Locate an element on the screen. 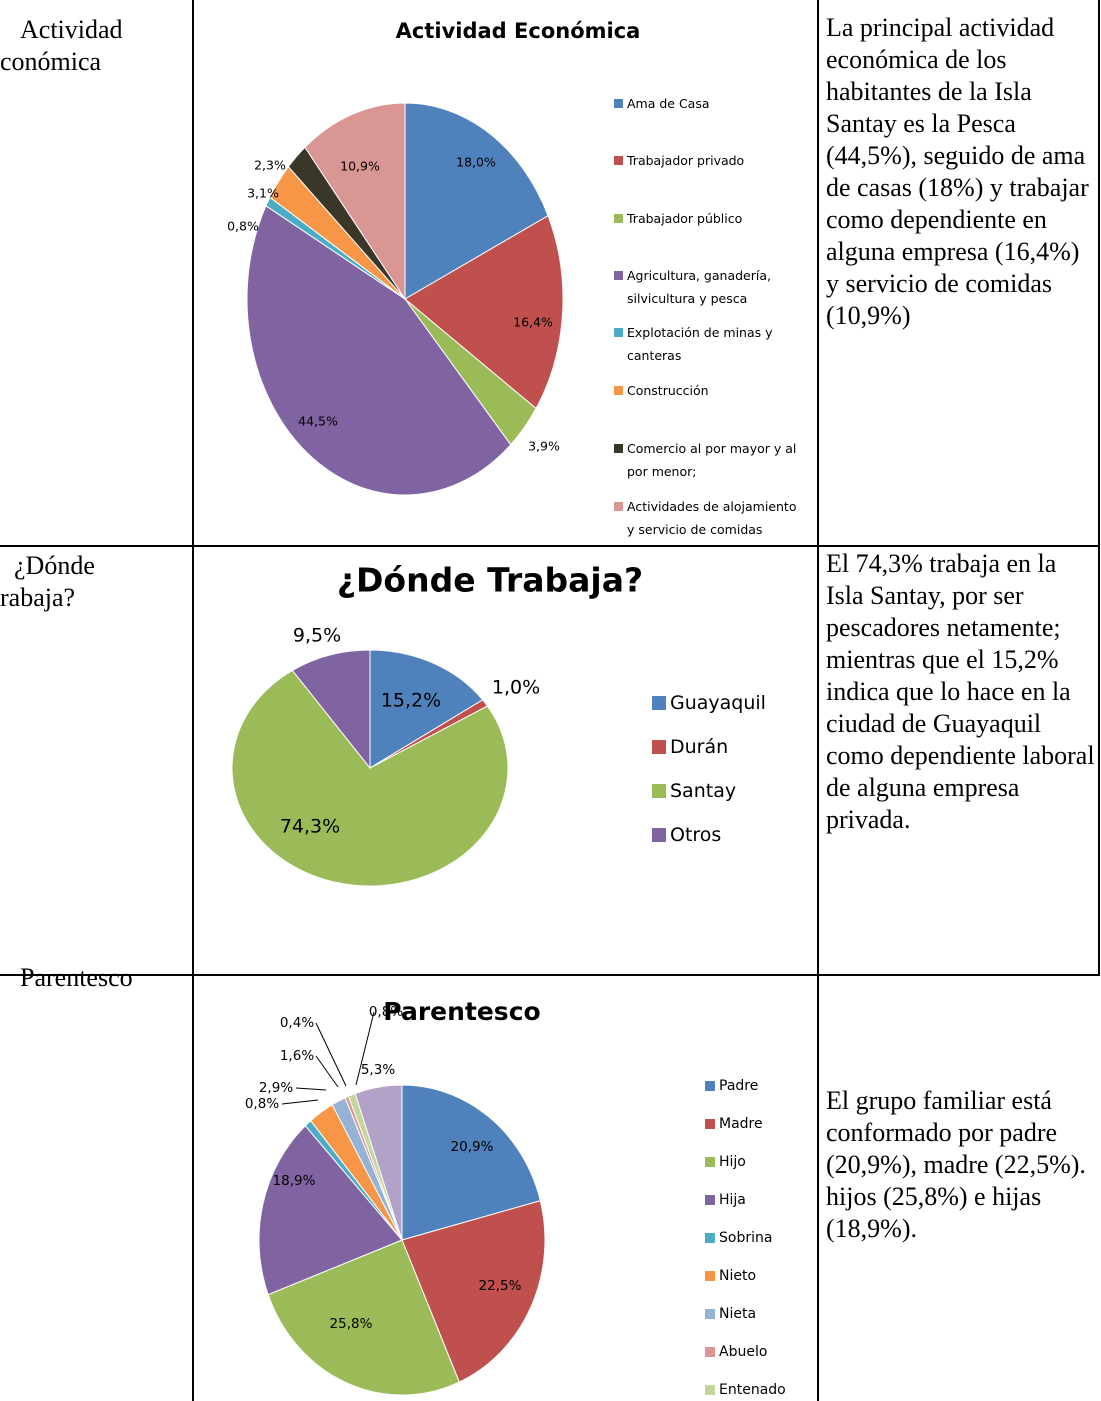 The width and height of the screenshot is (1101, 1401). legend-label: Hijo is located at coordinates (732, 1162).